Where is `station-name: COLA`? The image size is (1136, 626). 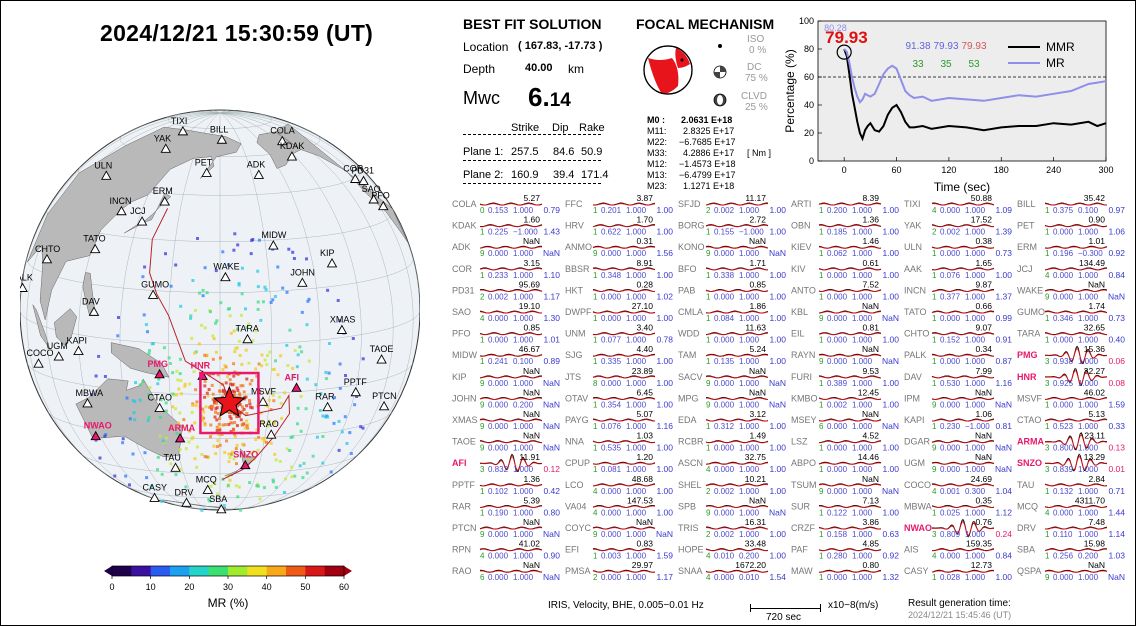
station-name: COLA is located at coordinates (464, 204).